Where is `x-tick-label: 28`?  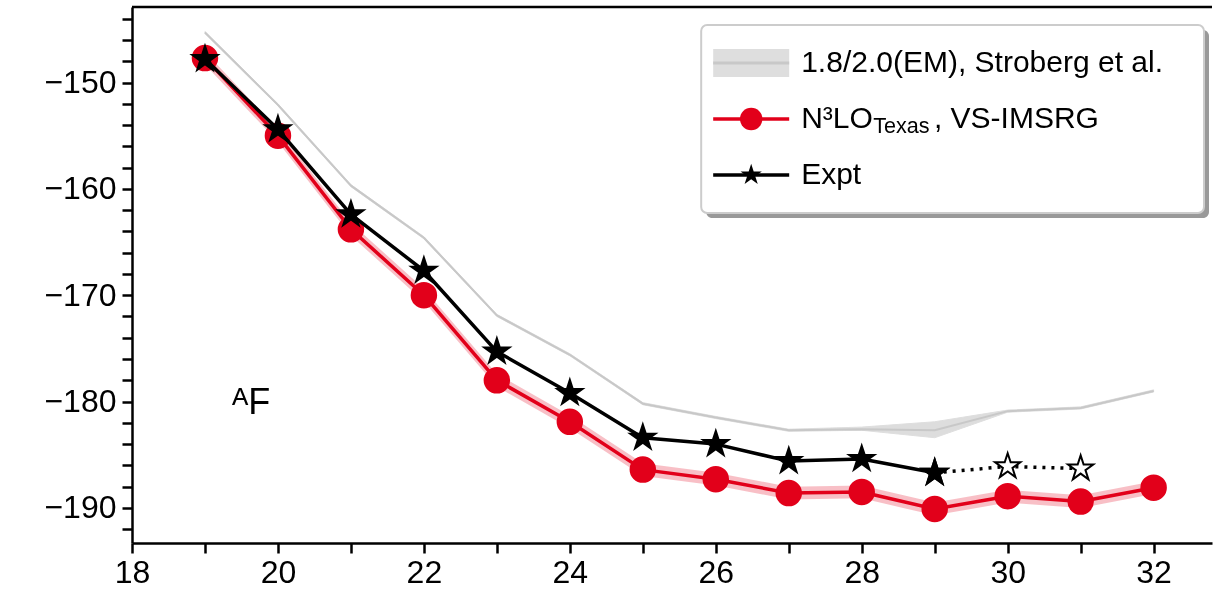
x-tick-label: 28 is located at coordinates (862, 571).